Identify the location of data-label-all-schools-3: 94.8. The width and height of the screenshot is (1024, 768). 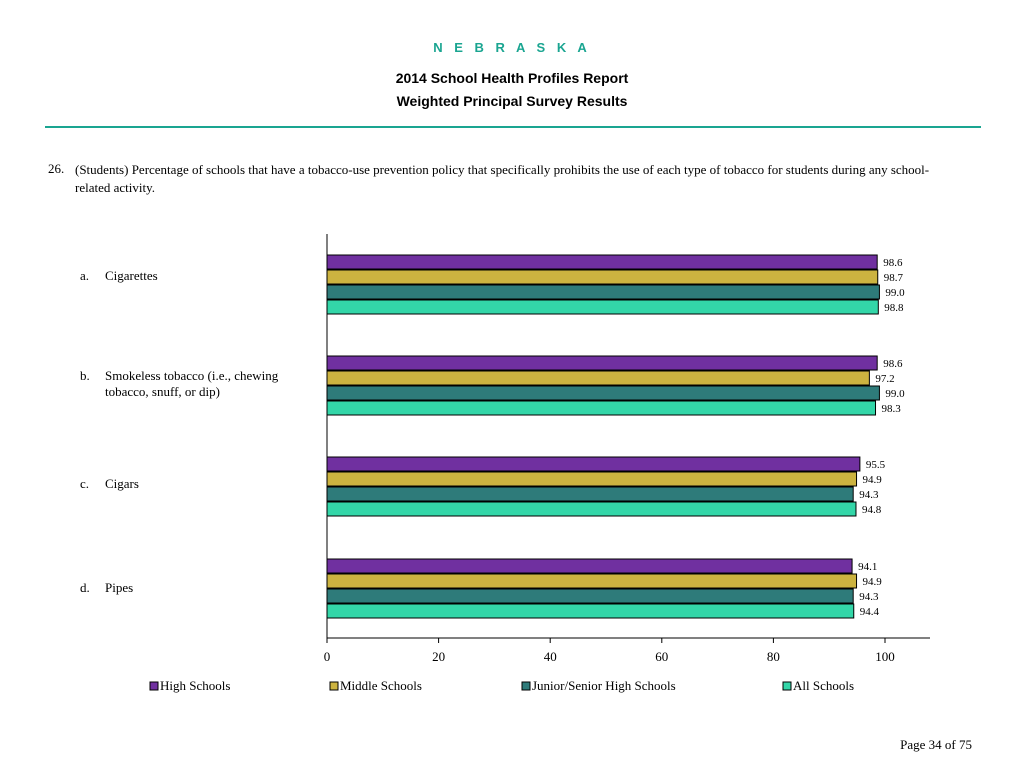
(872, 510).